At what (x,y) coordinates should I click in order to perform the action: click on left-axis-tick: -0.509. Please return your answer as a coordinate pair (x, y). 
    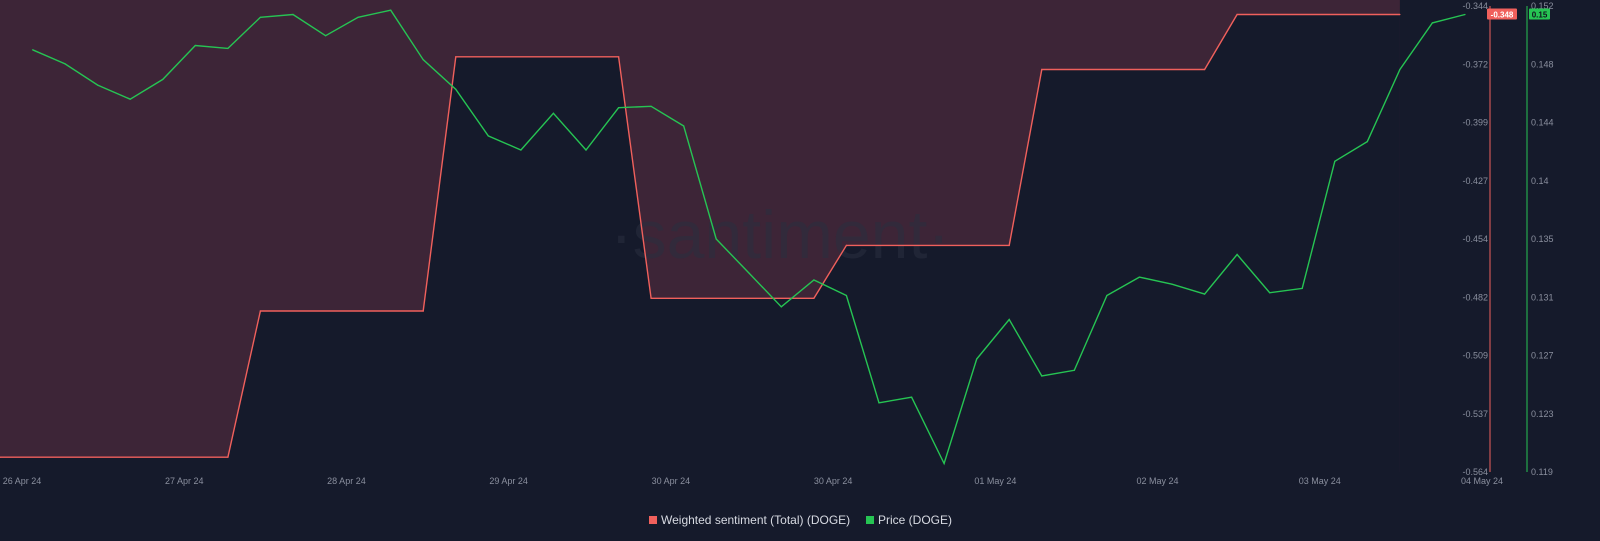
    Looking at the image, I should click on (1475, 356).